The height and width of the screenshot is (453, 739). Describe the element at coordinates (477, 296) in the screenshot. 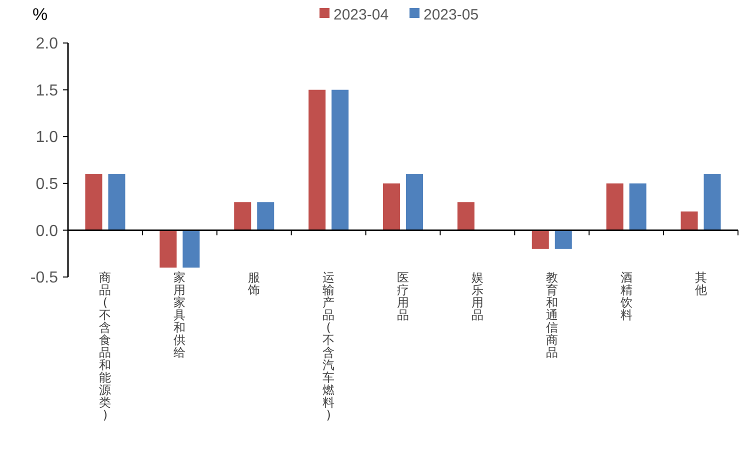

I see `x-tick-label: 娱乐用品` at that location.